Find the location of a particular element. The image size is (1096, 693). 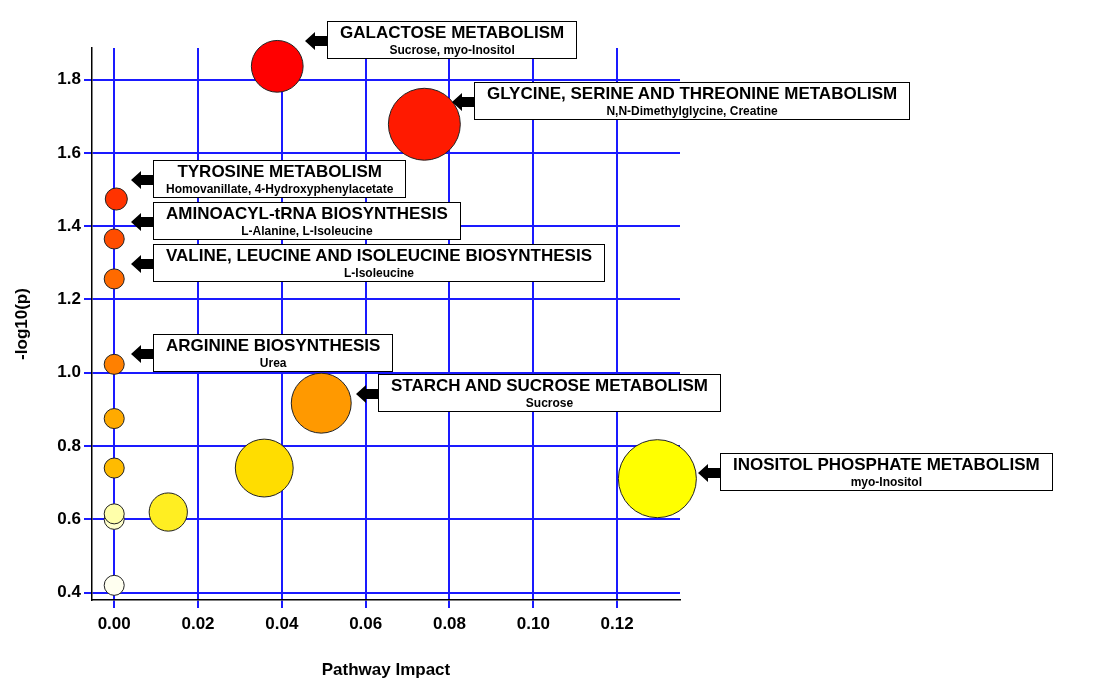

text: INOSITOL PHOSPHATE METABOLISM myo-Inositol is located at coordinates (886, 472).